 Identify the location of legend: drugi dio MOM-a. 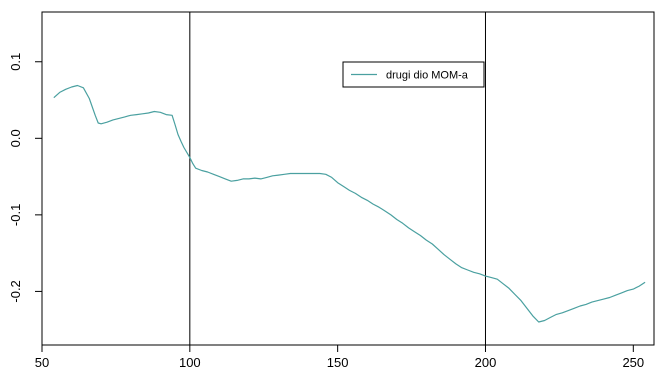
(413, 74).